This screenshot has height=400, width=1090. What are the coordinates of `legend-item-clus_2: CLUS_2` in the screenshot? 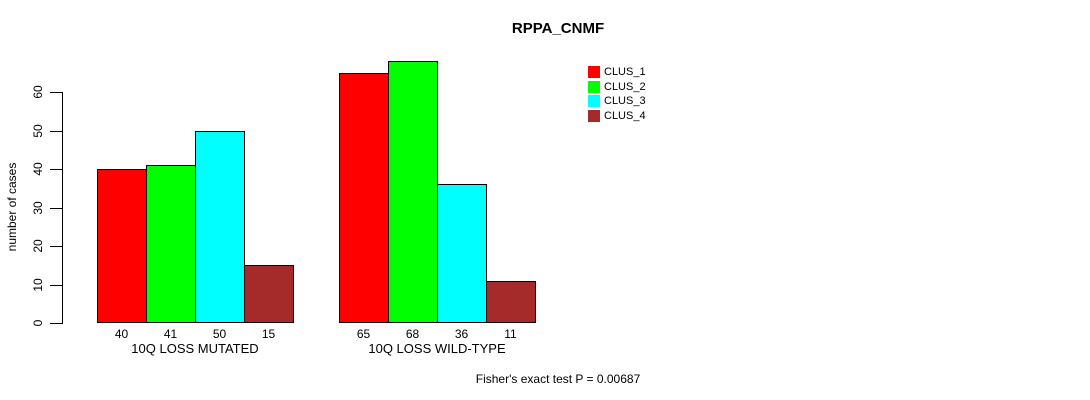 It's located at (617, 87).